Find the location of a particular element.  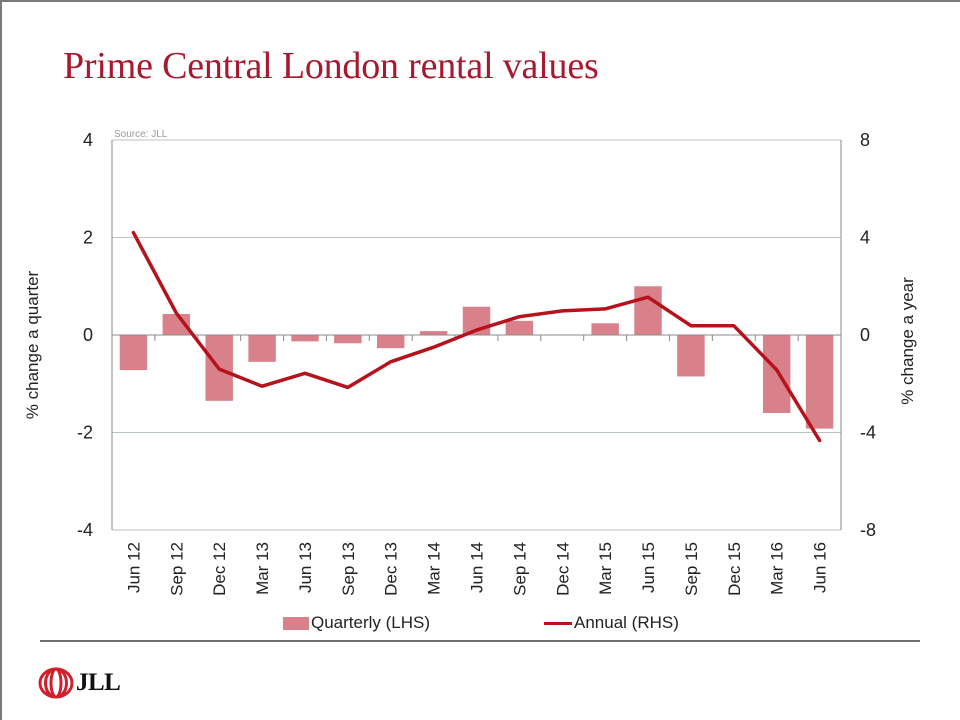

category-label: Jun 12 is located at coordinates (133, 567).